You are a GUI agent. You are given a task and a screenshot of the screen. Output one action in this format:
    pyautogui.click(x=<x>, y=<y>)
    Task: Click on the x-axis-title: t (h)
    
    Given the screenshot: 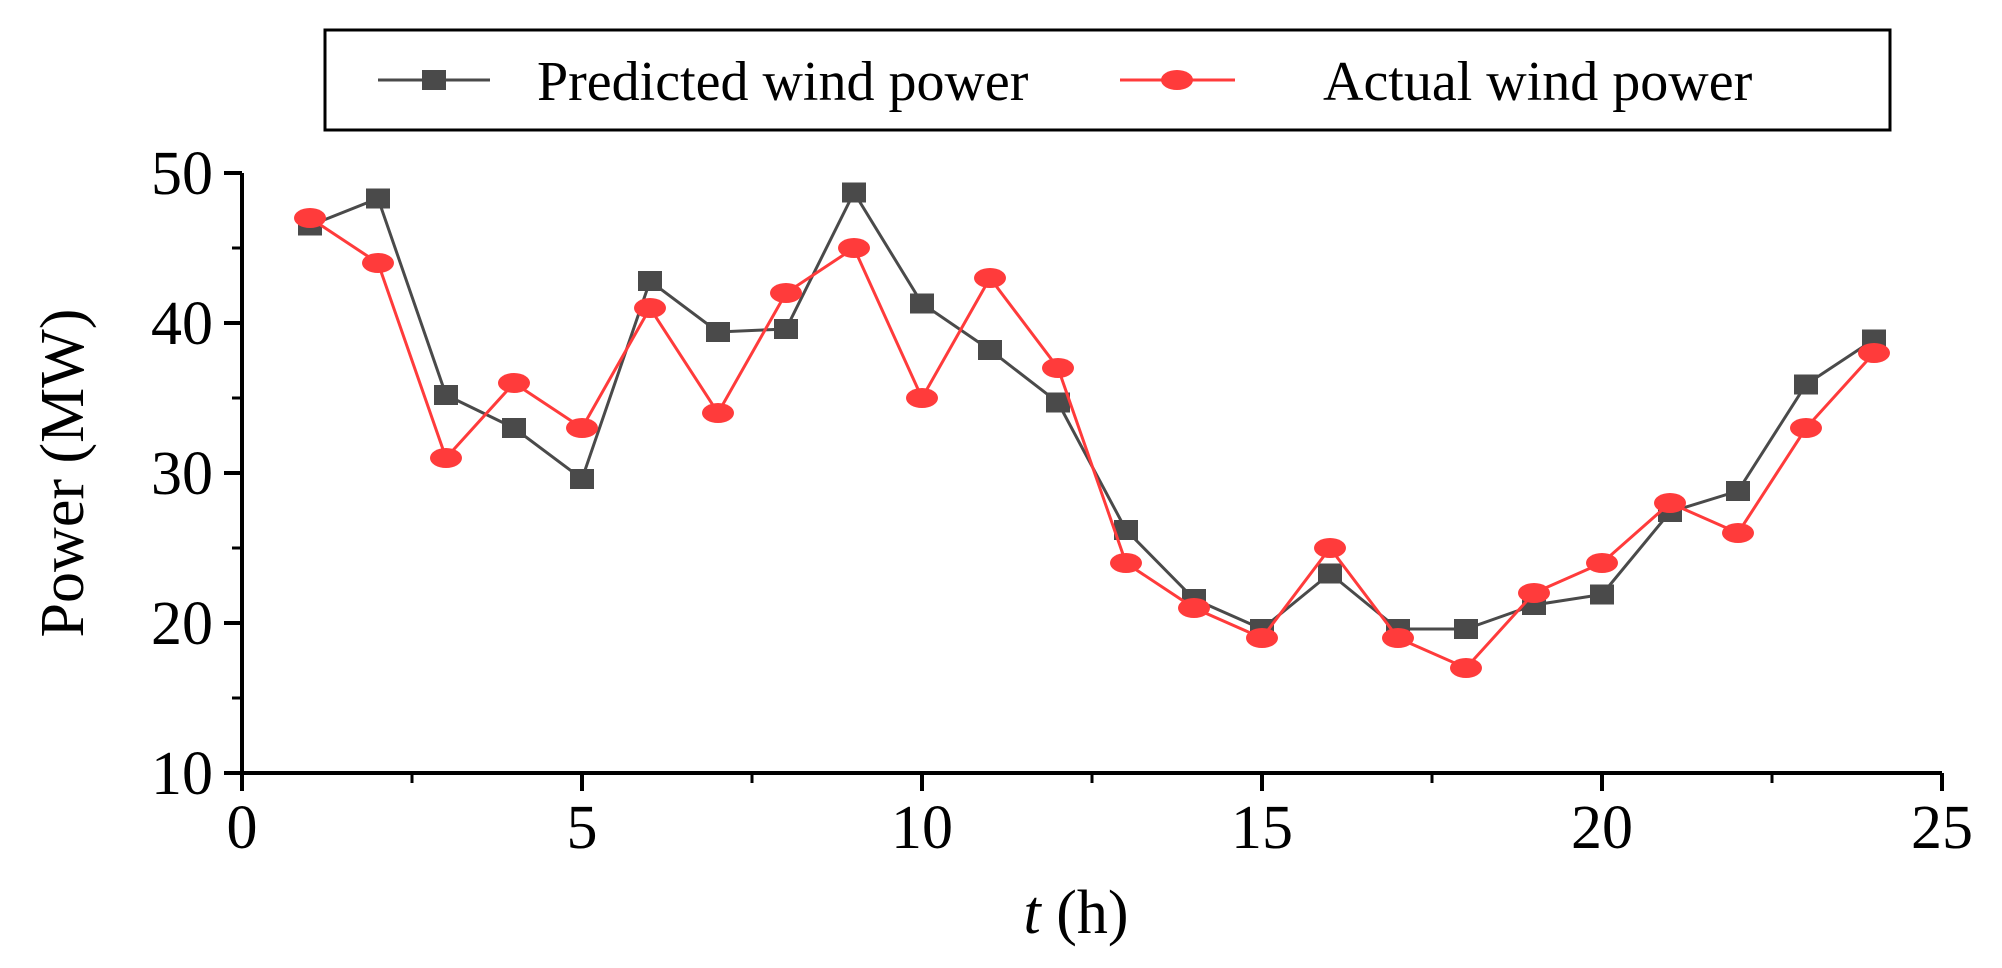 What is the action you would take?
    pyautogui.click(x=1075, y=913)
    